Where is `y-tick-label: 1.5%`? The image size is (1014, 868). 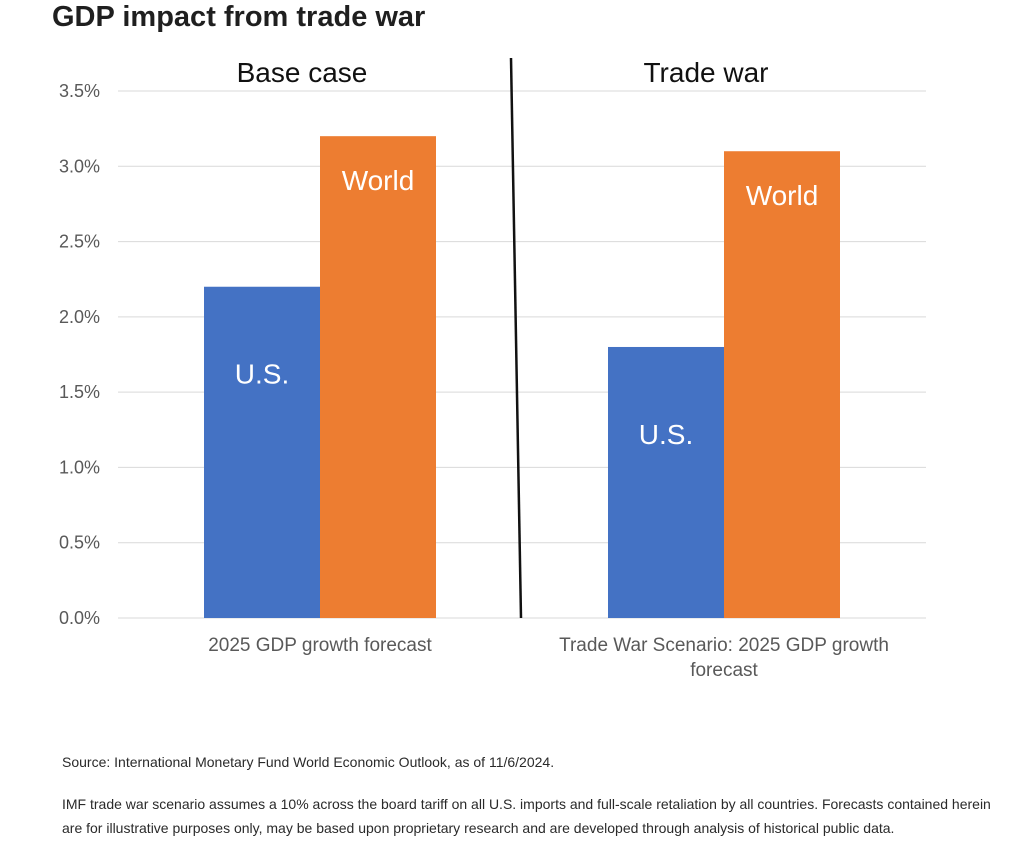
y-tick-label: 1.5% is located at coordinates (79, 392).